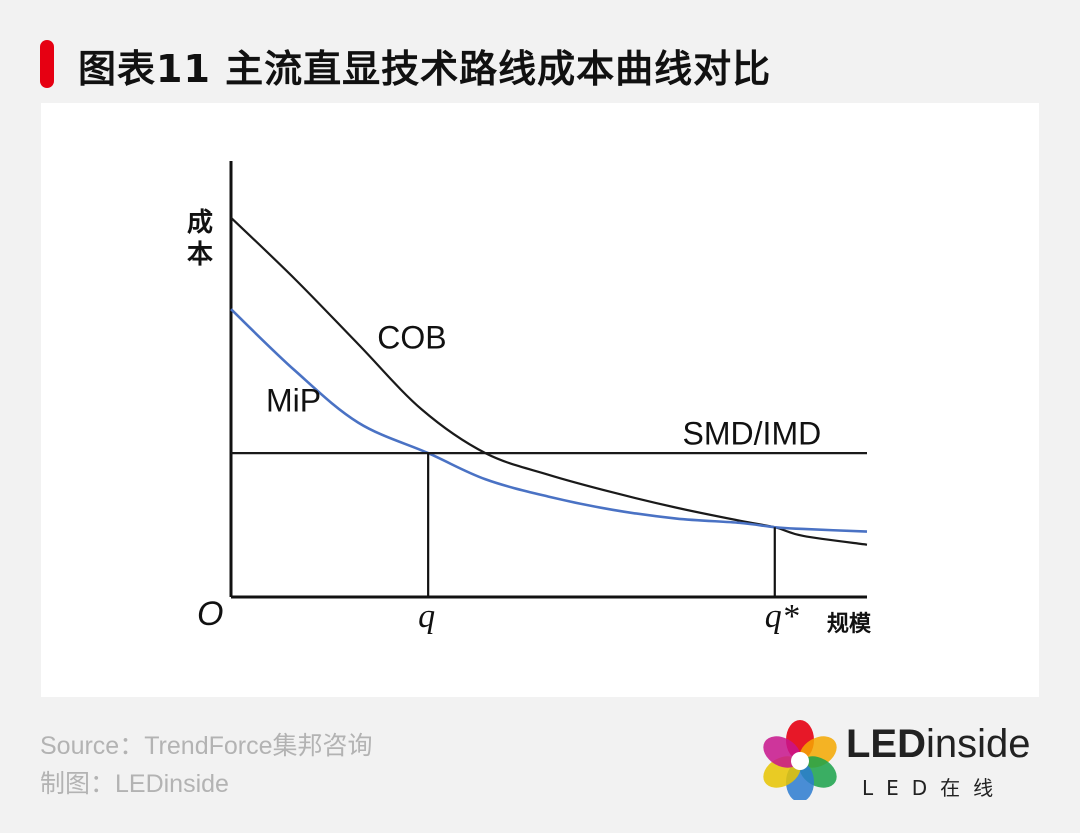  Describe the element at coordinates (800, 760) in the screenshot. I see `logo-flower-icon` at that location.